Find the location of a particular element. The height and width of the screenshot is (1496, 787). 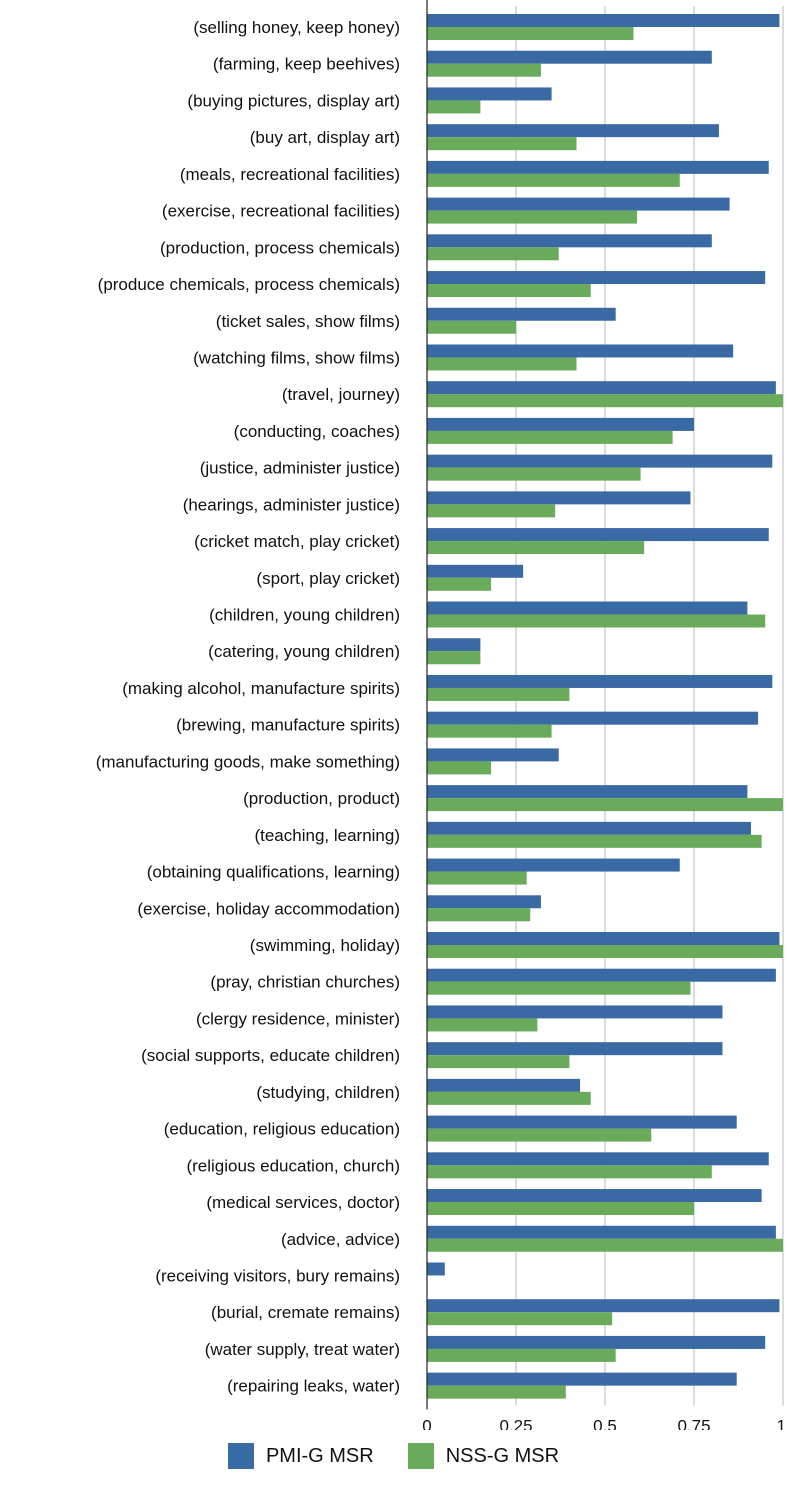

category-label: (advice, advice) is located at coordinates (340, 1239).